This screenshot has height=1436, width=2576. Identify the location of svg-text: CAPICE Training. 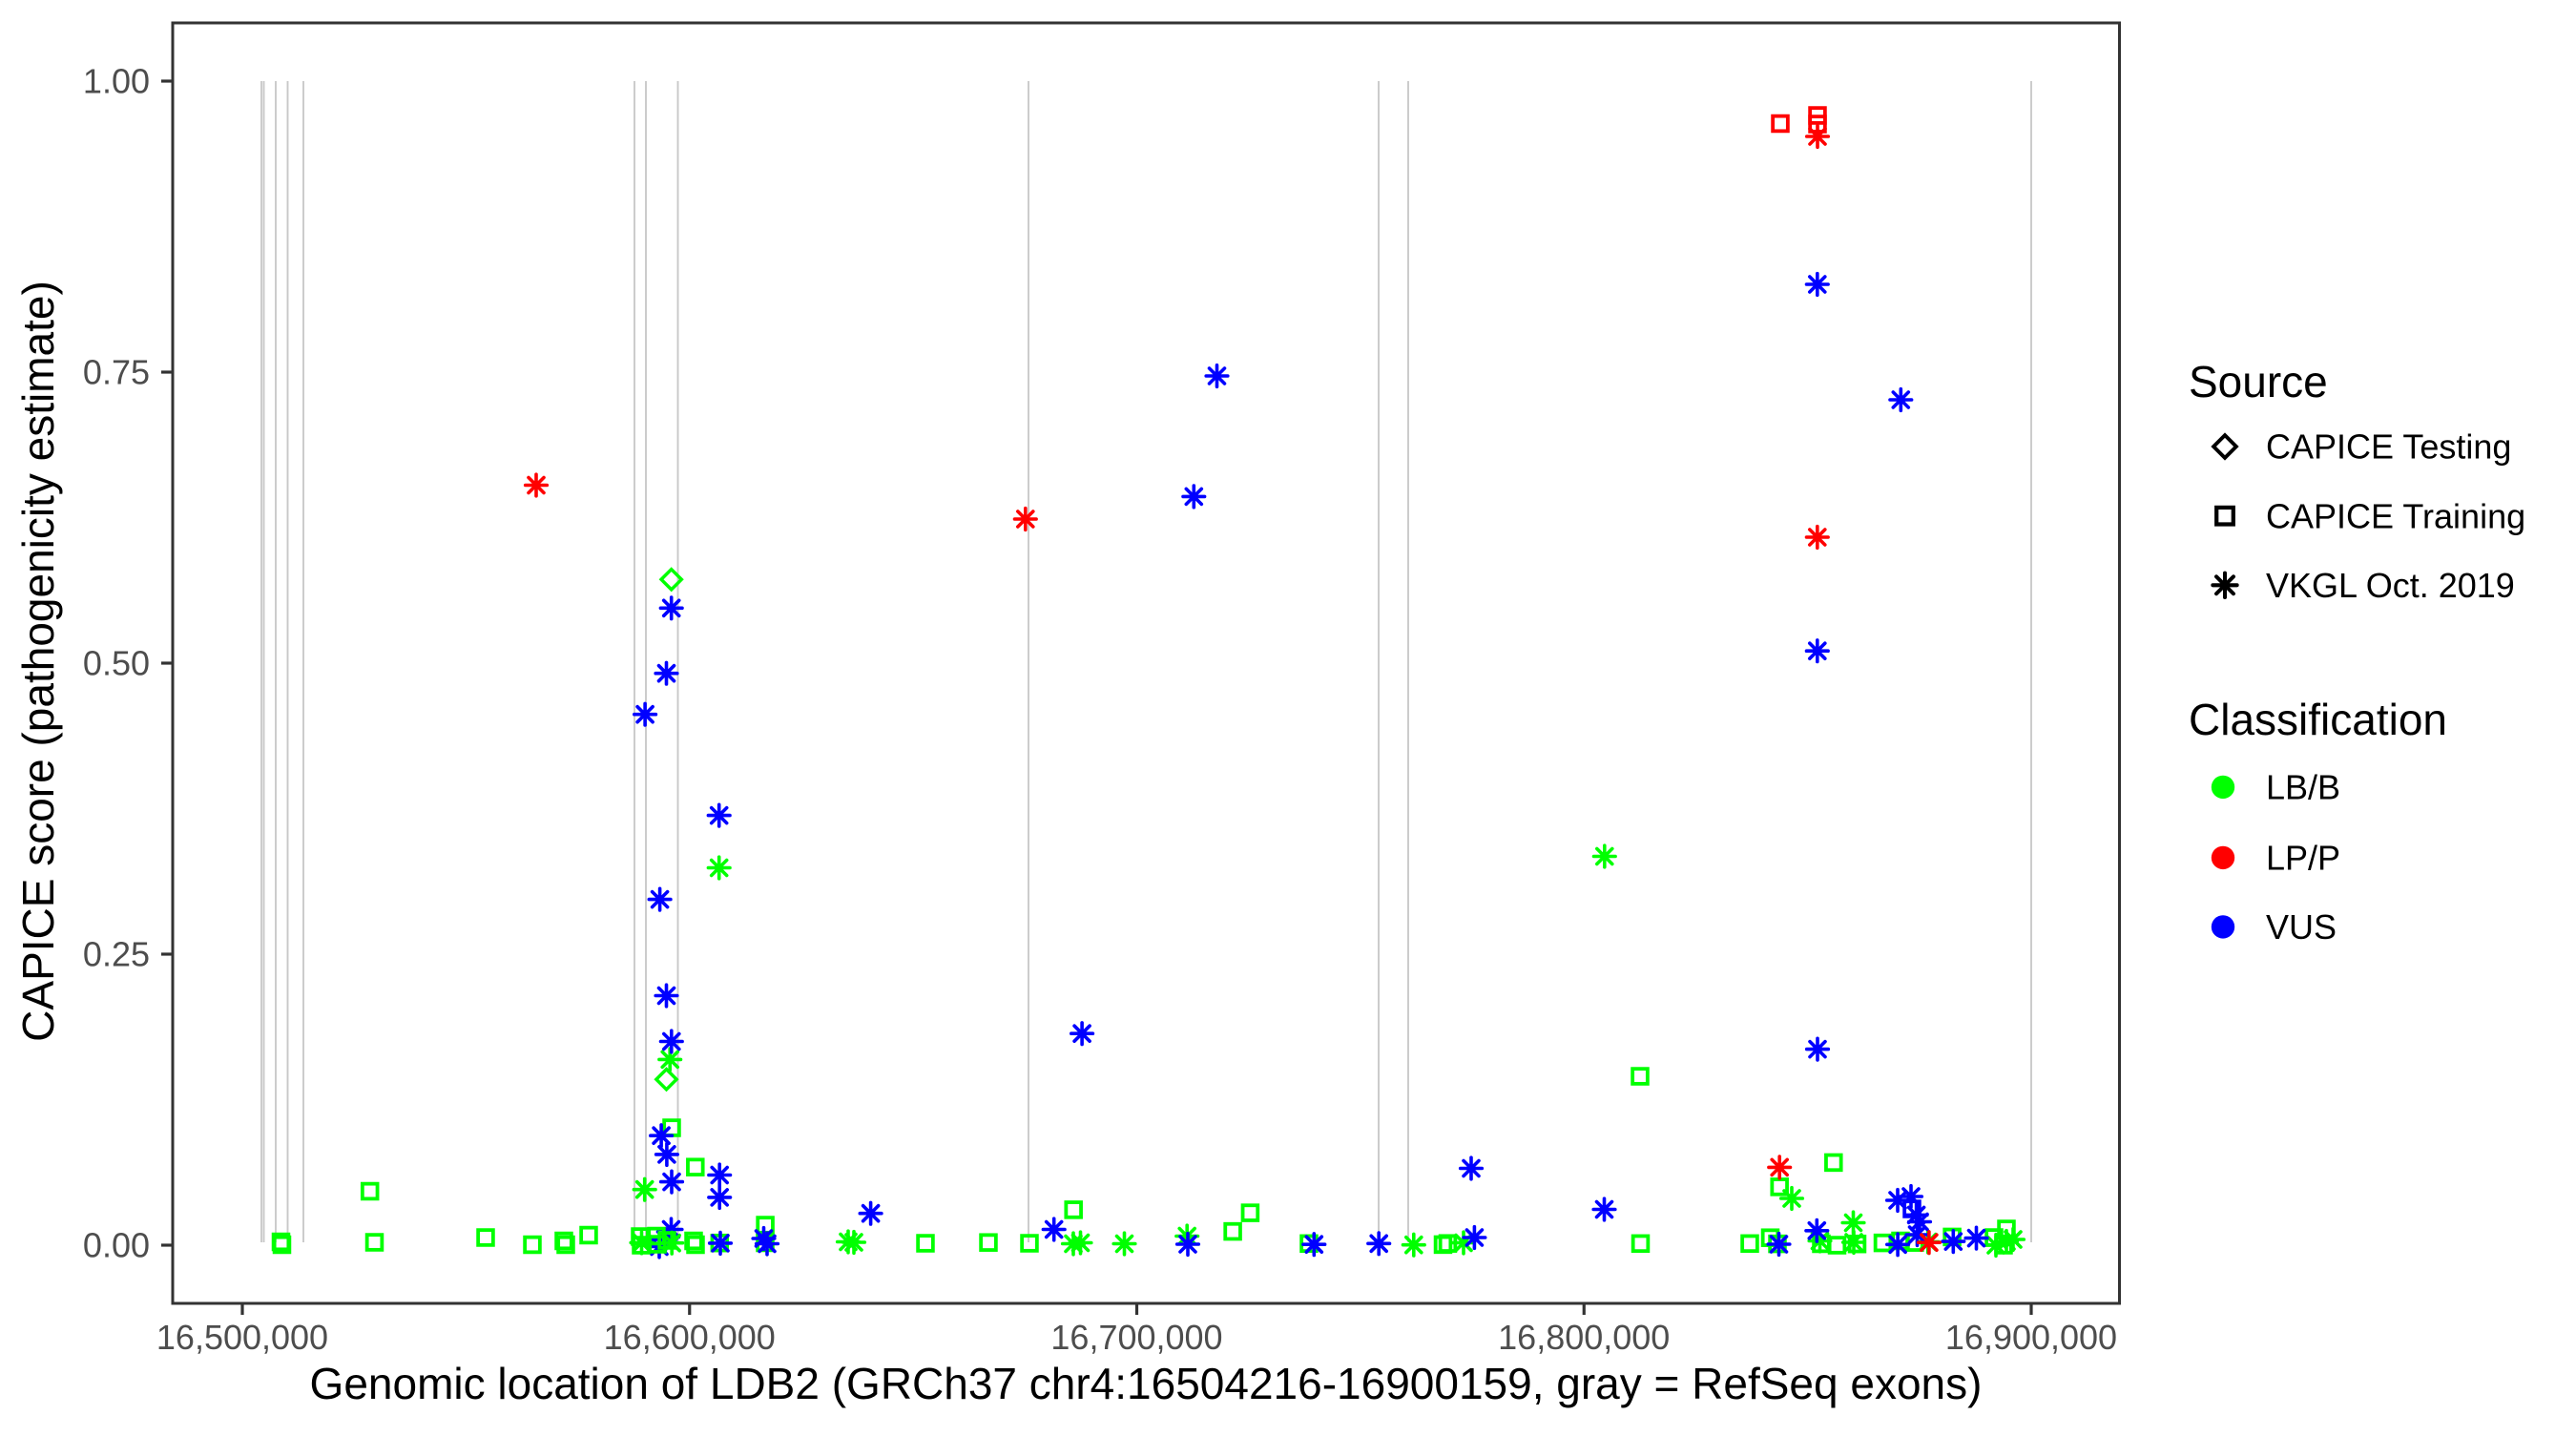
(2395, 515).